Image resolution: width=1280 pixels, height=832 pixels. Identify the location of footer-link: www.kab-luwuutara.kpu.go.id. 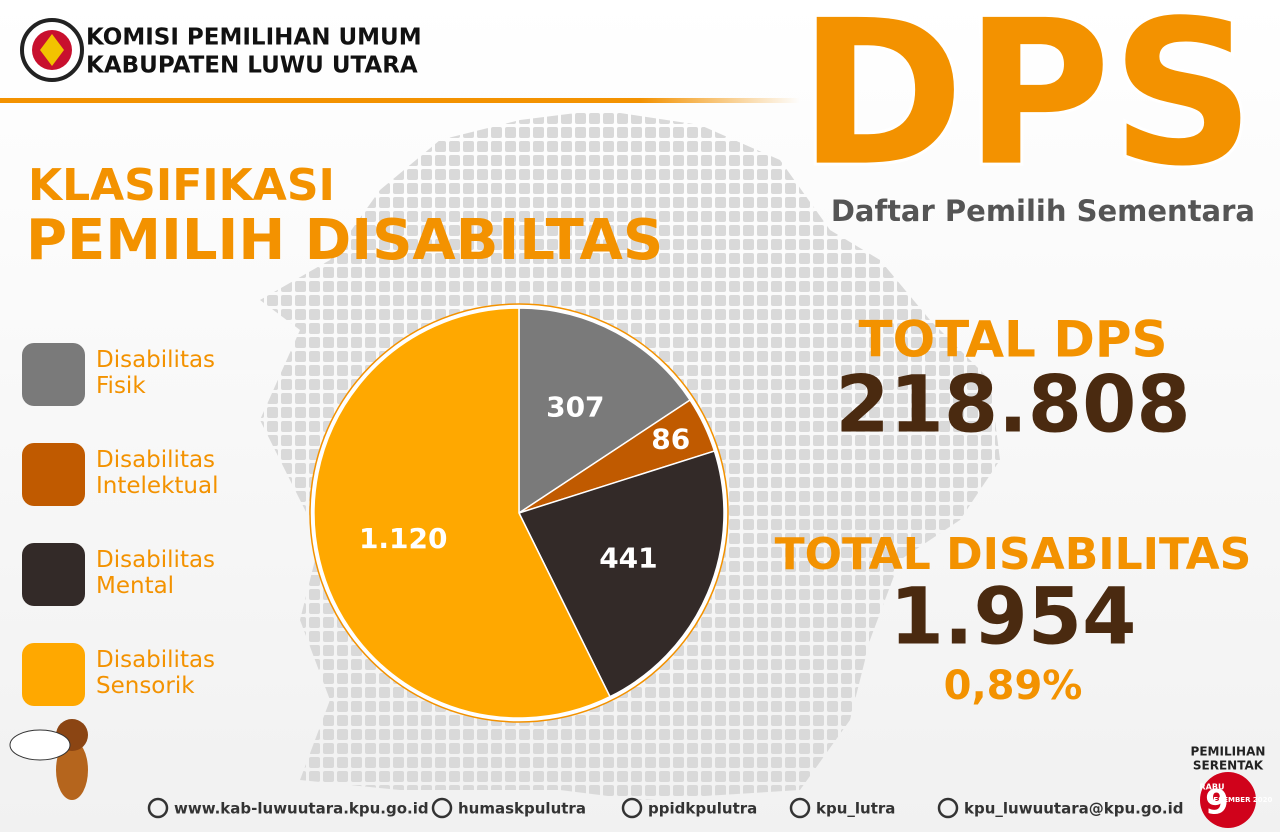
(301, 809).